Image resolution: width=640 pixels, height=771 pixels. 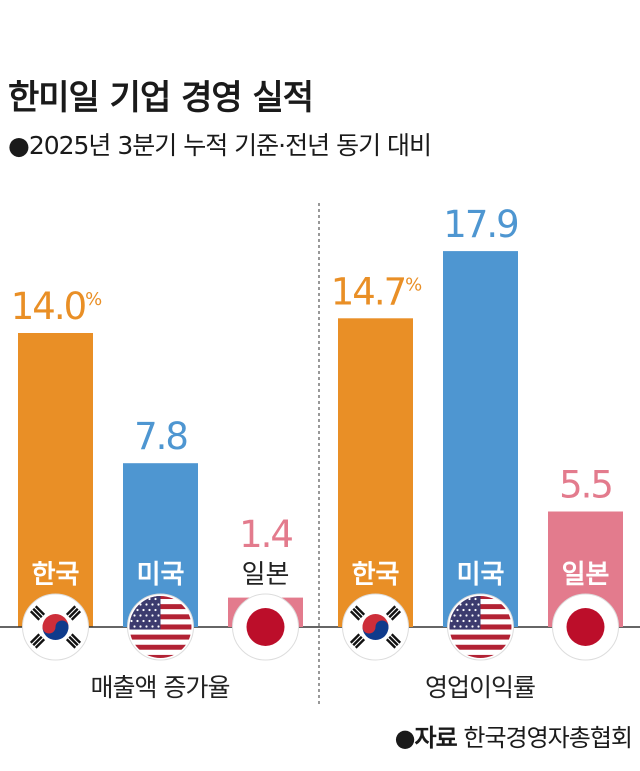 I want to click on japan-flag-icon, so click(x=585, y=627).